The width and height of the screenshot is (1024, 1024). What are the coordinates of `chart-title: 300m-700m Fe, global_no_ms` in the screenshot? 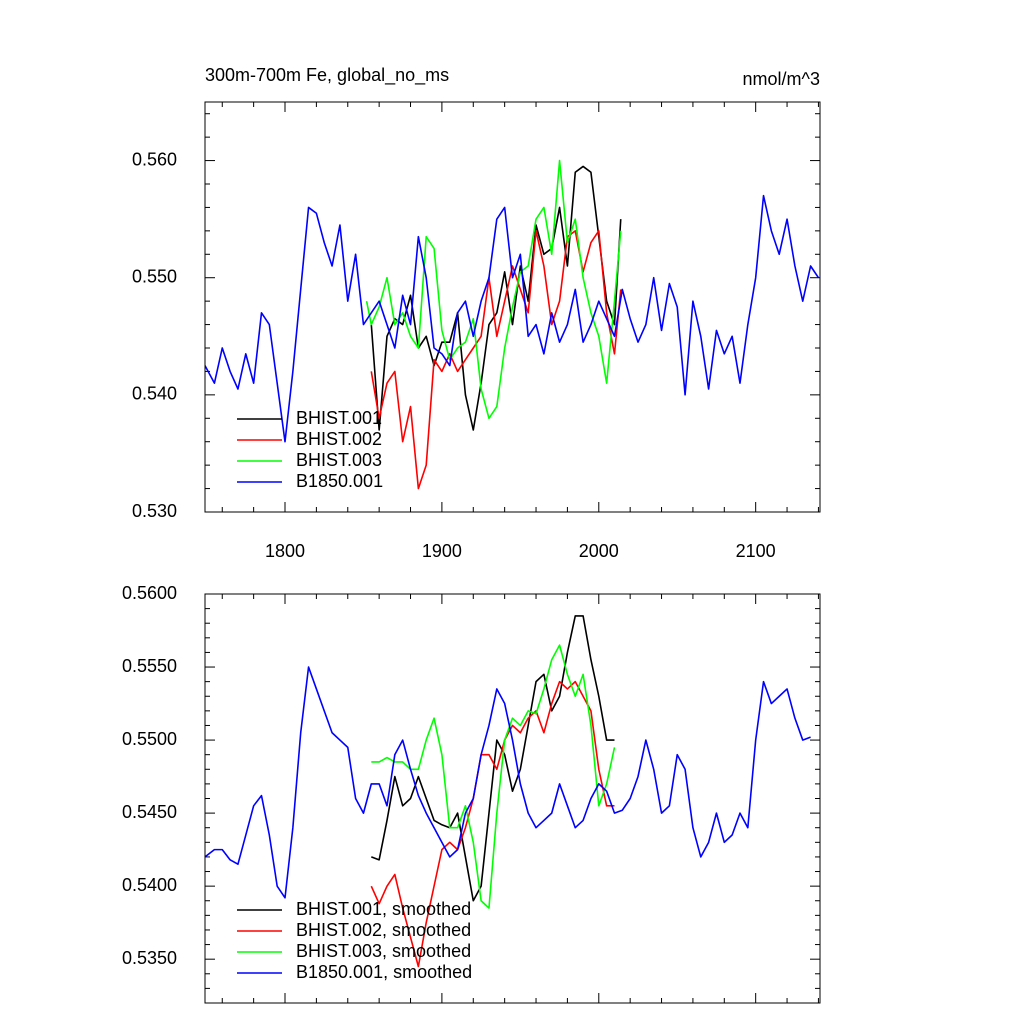 It's located at (327, 75).